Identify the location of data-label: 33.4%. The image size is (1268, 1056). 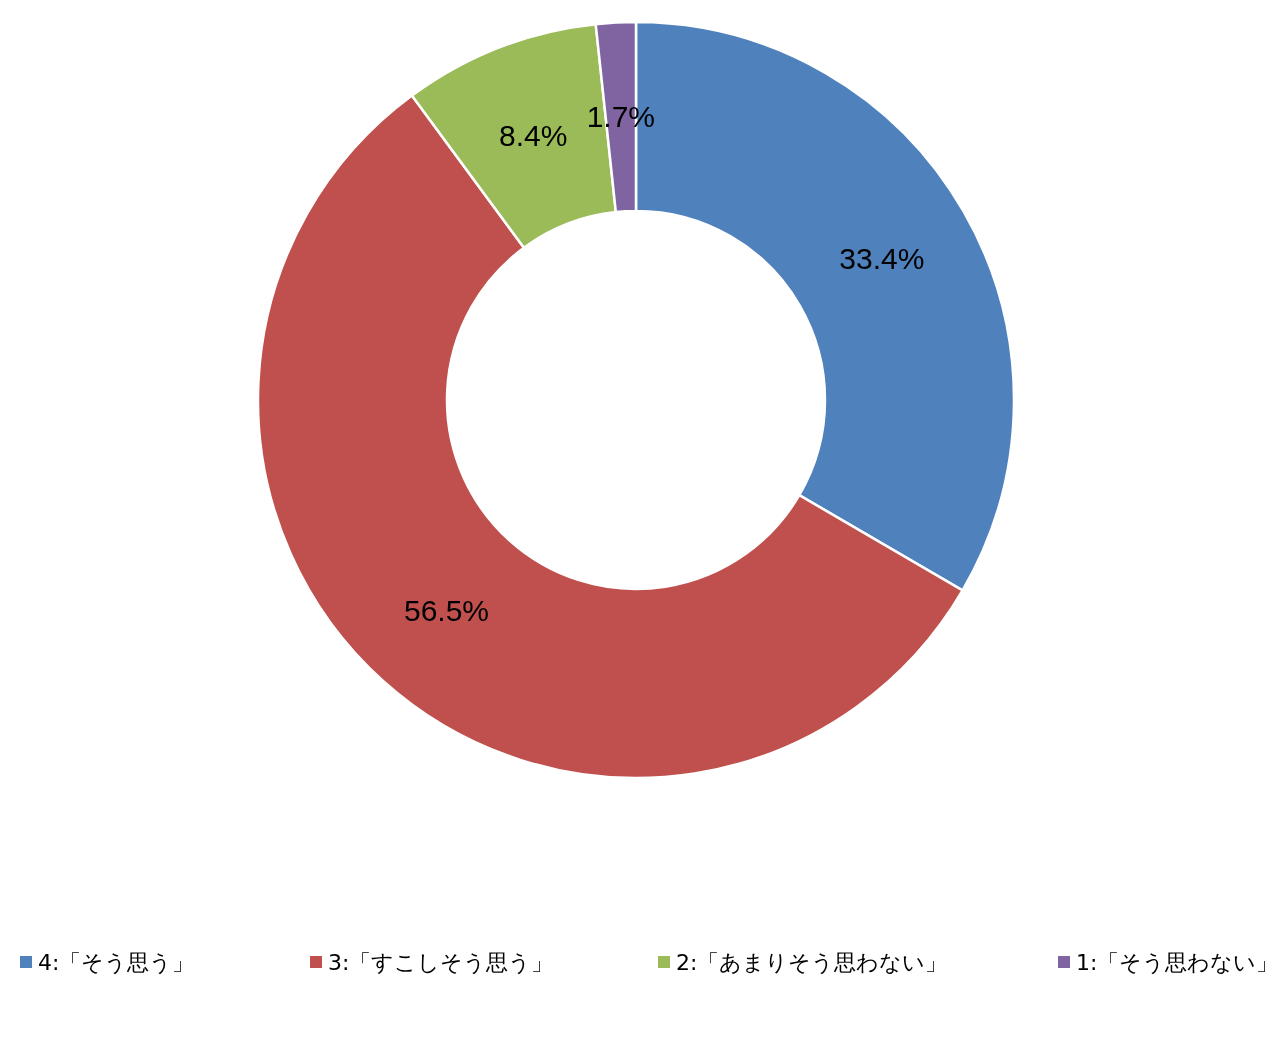
(882, 259).